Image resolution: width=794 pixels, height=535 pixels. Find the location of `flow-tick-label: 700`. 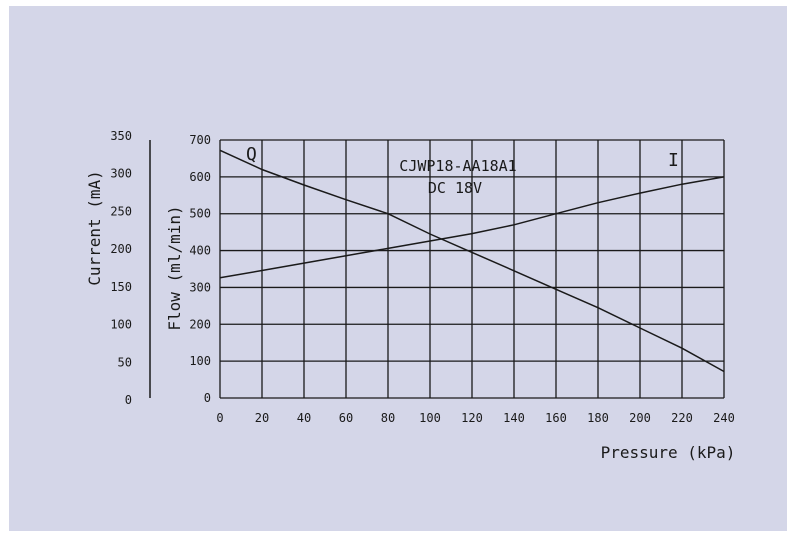

flow-tick-label: 700 is located at coordinates (200, 140).